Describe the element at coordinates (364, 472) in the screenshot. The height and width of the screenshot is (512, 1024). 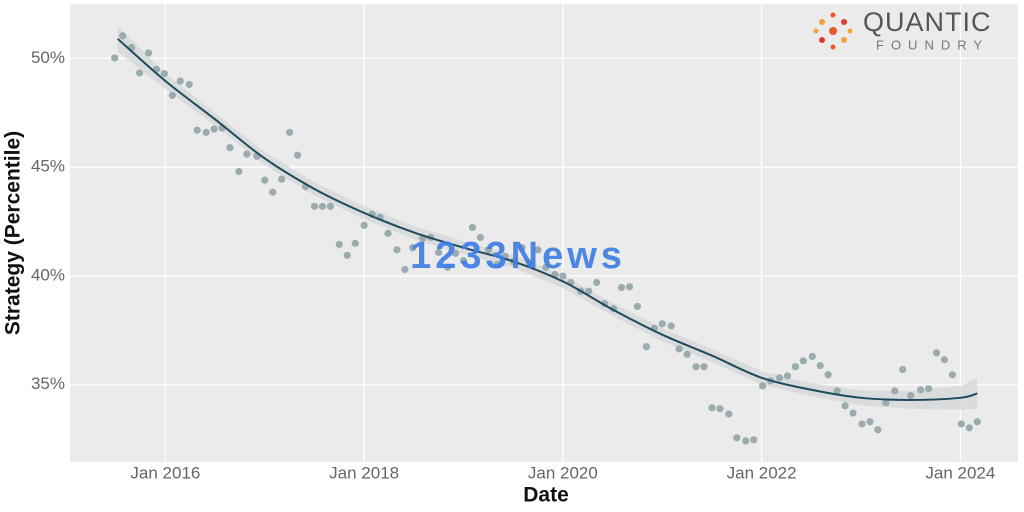
I see `x-tick-label: Jan 2018` at that location.